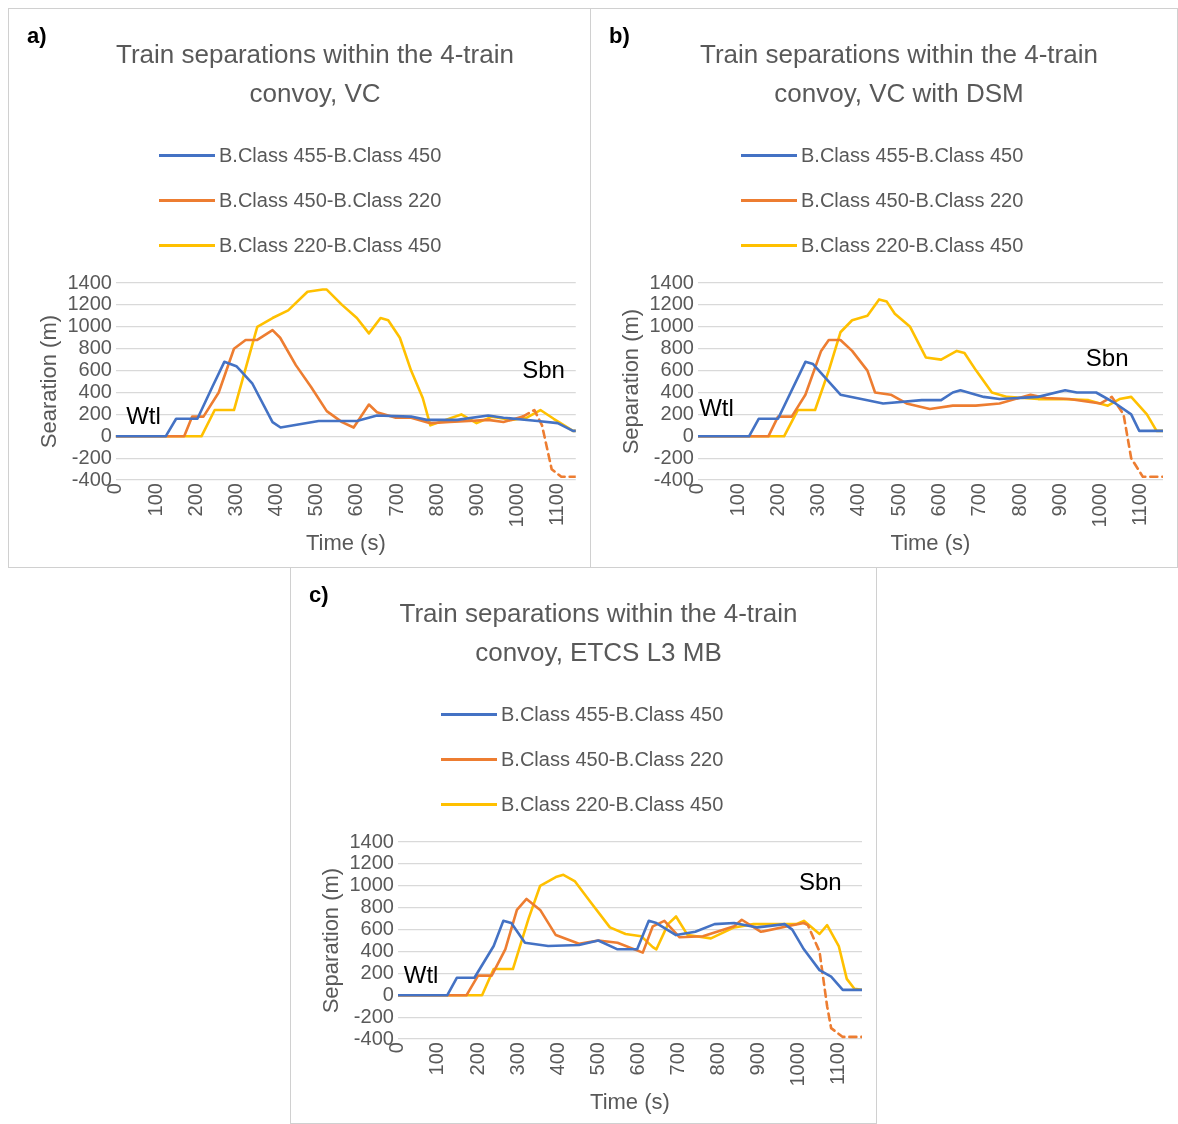  What do you see at coordinates (319, 595) in the screenshot?
I see `text: c)` at bounding box center [319, 595].